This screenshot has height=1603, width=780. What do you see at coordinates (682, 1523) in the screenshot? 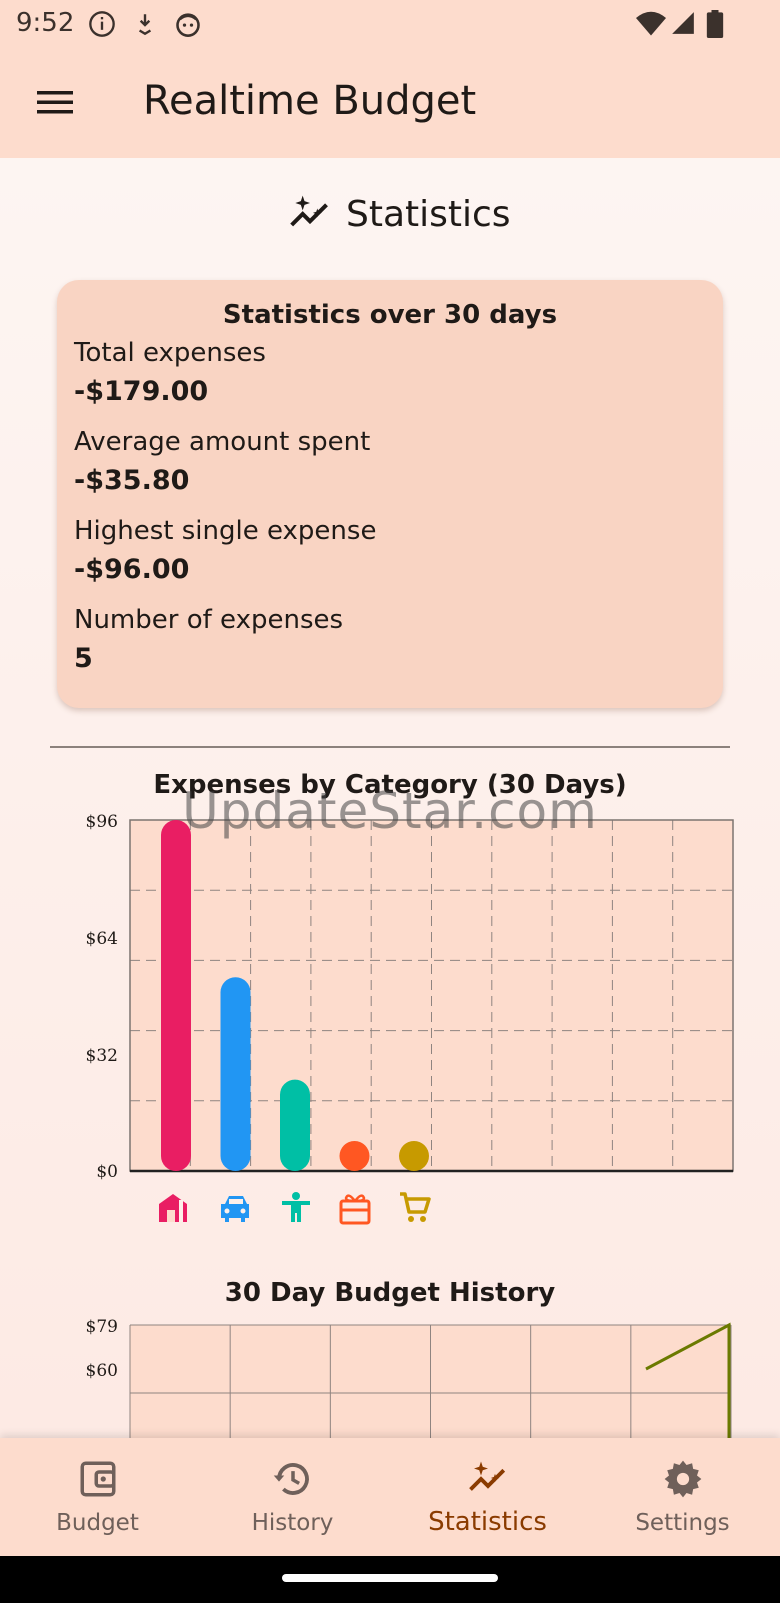
I see `nav-label-settings: Settings` at bounding box center [682, 1523].